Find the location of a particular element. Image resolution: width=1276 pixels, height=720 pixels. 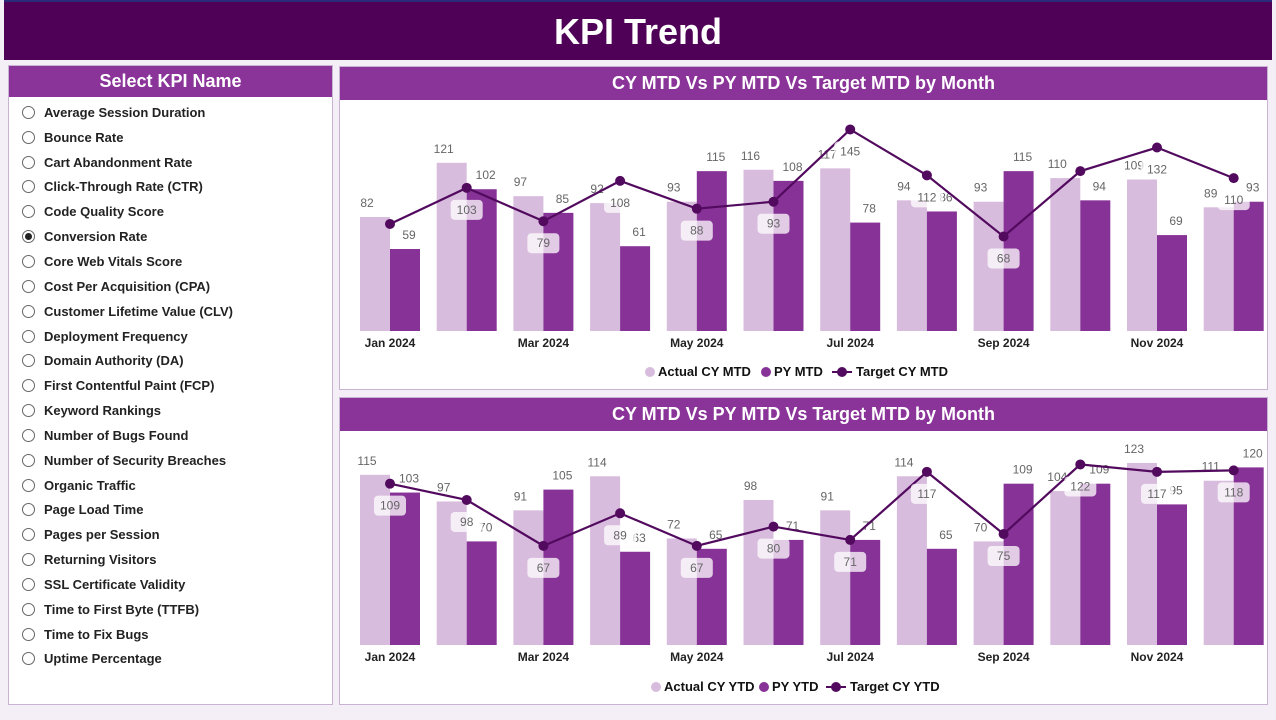

target-data-label: 88 is located at coordinates (697, 231).